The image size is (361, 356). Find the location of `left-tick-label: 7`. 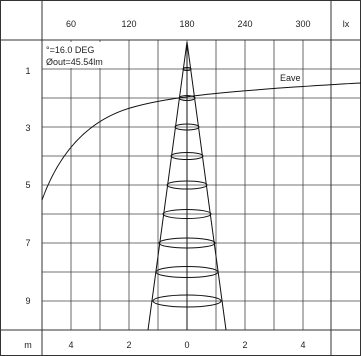

left-tick-label: 7 is located at coordinates (27, 243).